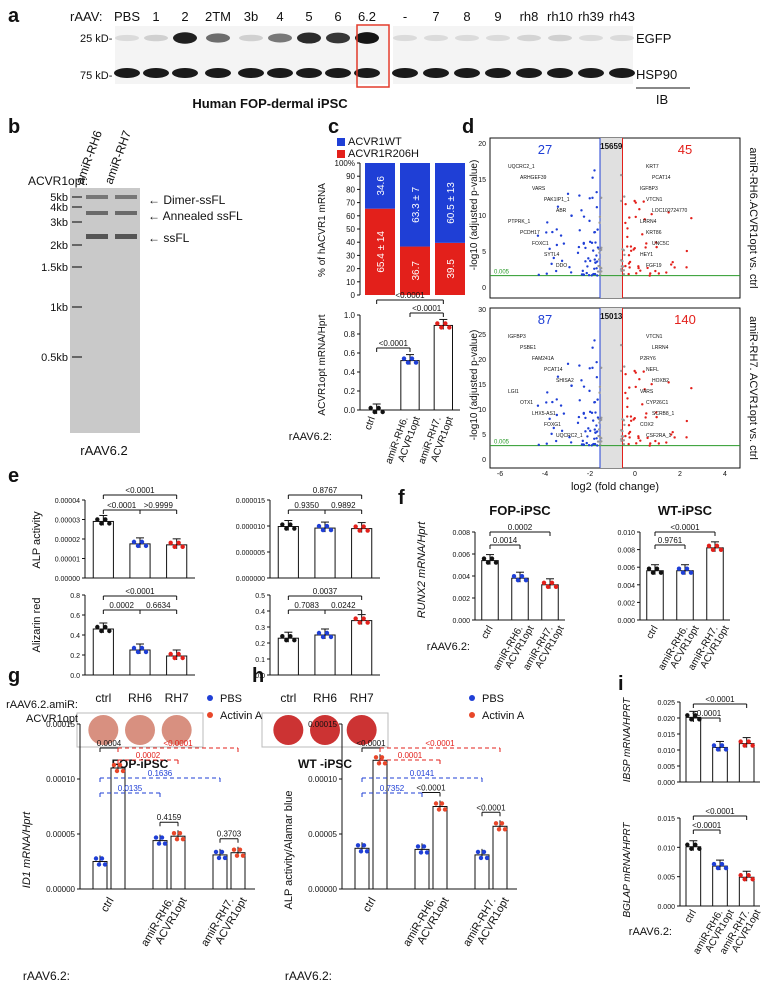  What do you see at coordinates (450, 203) in the screenshot?
I see `c-stack-wt` at bounding box center [450, 203].